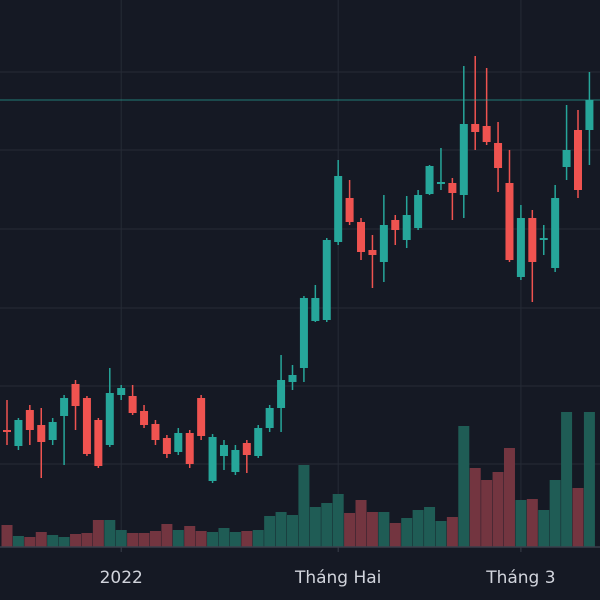 The height and width of the screenshot is (600, 600). What do you see at coordinates (520, 578) in the screenshot?
I see `x-tick-label: Tháng 3` at bounding box center [520, 578].